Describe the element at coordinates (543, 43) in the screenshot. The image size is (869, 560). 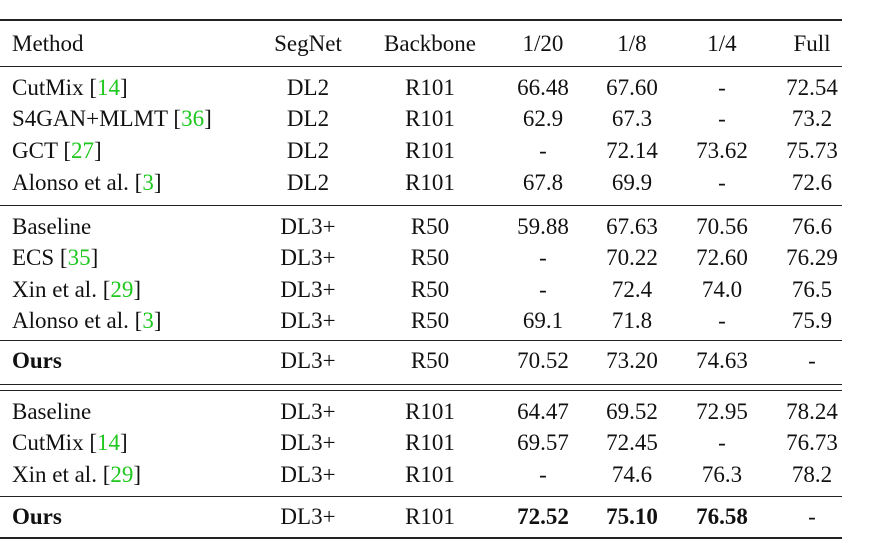
I see `header-cell: 1/20` at that location.